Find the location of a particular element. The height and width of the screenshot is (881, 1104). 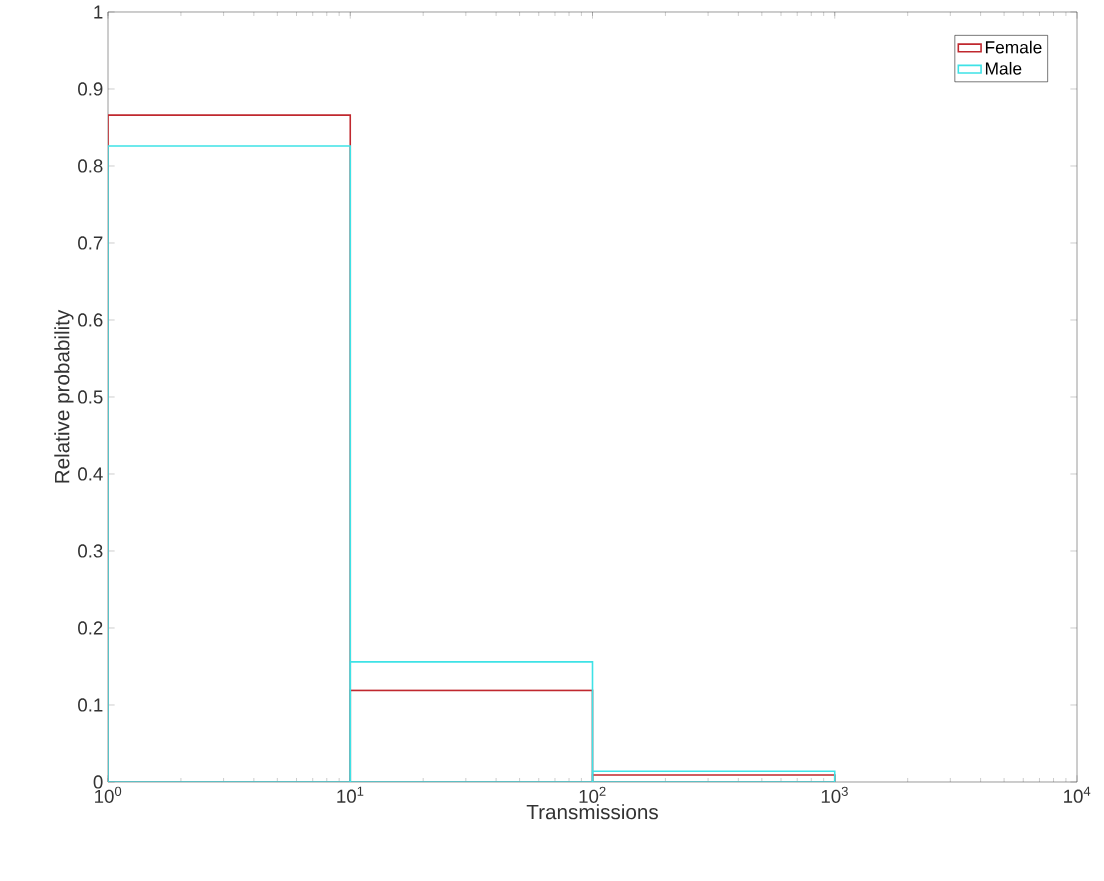

y-axis-title: Relative probability is located at coordinates (64, 396).